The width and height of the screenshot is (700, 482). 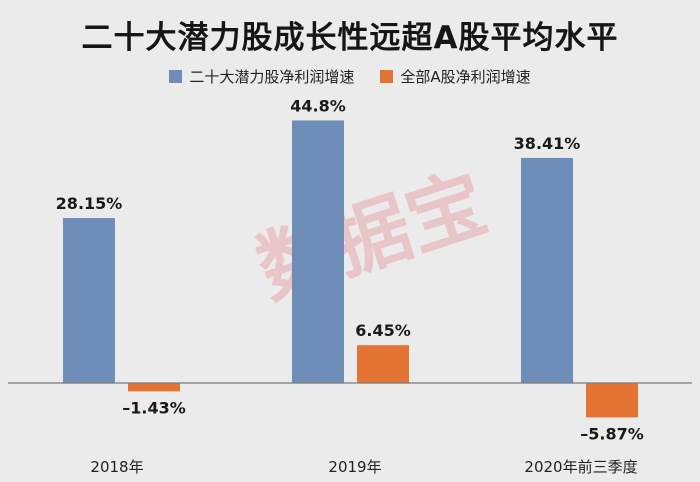 I want to click on category-label-2: 2019年, so click(x=354, y=467).